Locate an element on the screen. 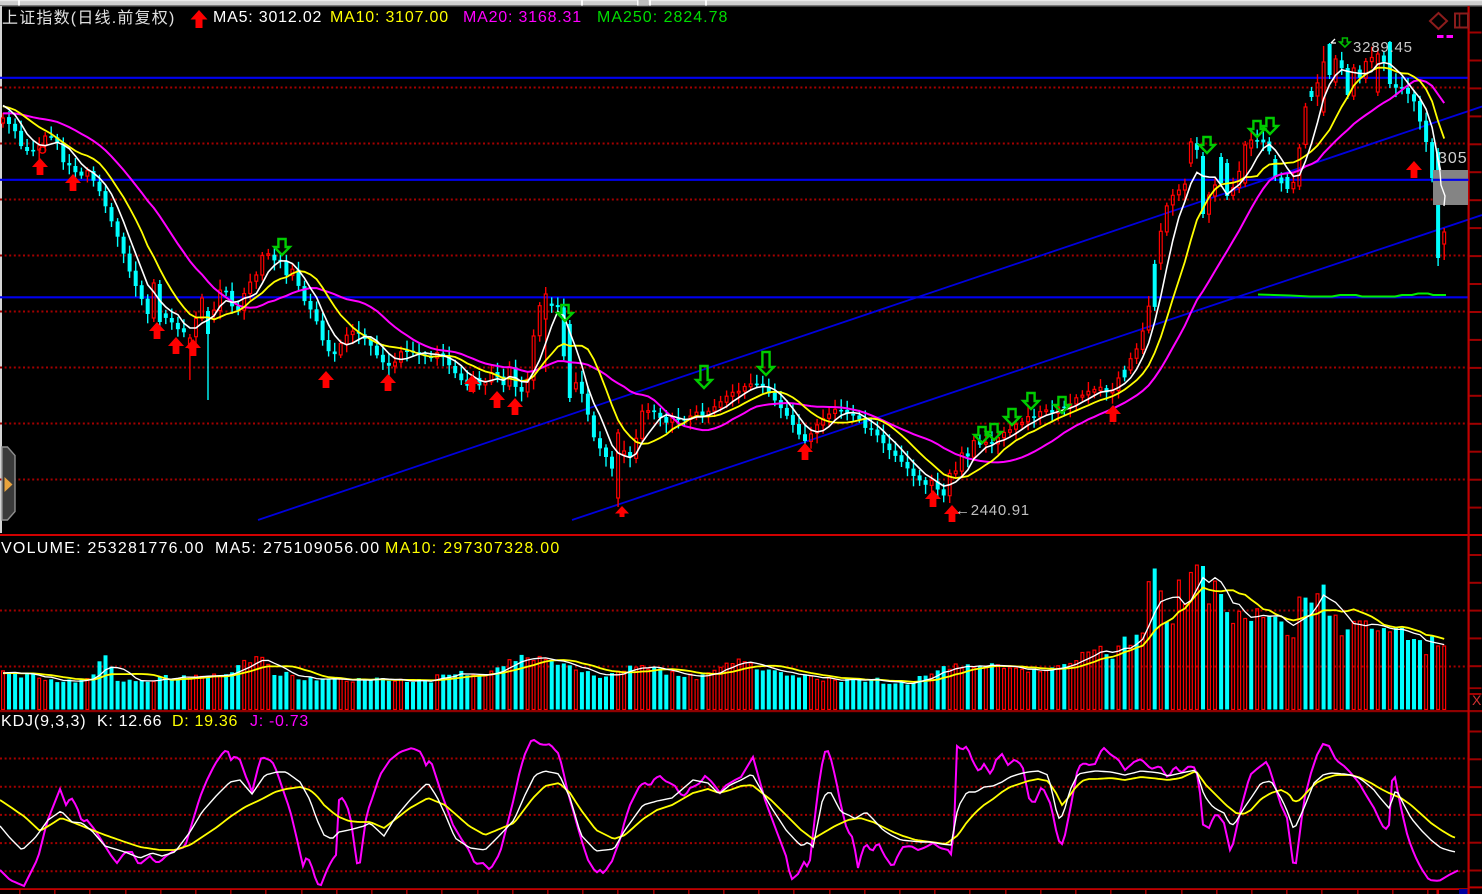 Image resolution: width=1482 pixels, height=894 pixels. svg-text: 2019 is located at coordinates (17, 892).